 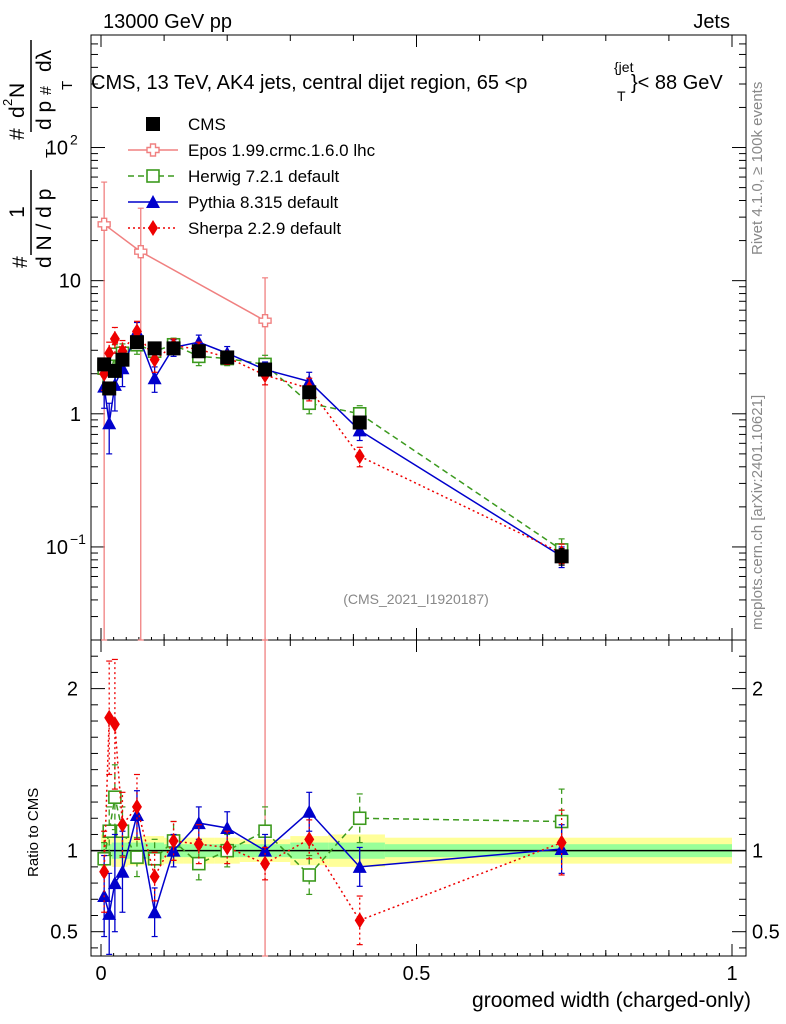 I want to click on plot-title-p: p, so click(x=521, y=83).